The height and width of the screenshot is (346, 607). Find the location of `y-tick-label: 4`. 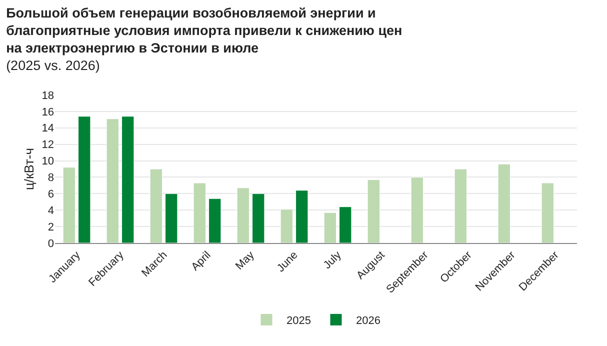

y-tick-label: 4 is located at coordinates (51, 210).